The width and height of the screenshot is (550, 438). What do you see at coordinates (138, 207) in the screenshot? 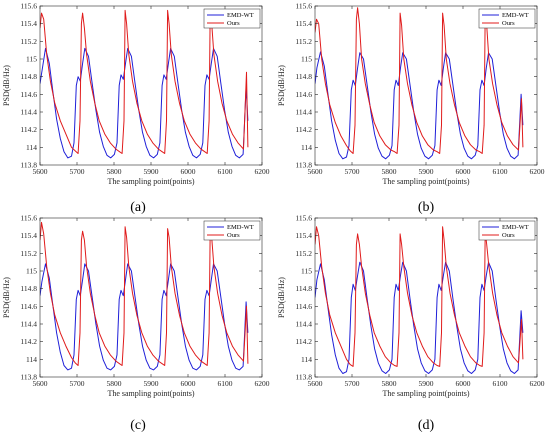
I see `caption-a: (a)` at bounding box center [138, 207].